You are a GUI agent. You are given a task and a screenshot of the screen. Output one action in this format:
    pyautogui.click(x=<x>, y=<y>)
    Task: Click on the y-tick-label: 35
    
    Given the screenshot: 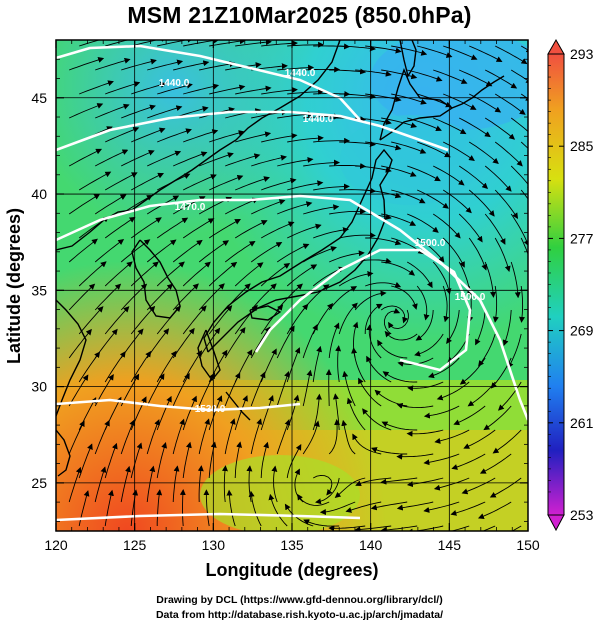 What is the action you would take?
    pyautogui.click(x=39, y=290)
    